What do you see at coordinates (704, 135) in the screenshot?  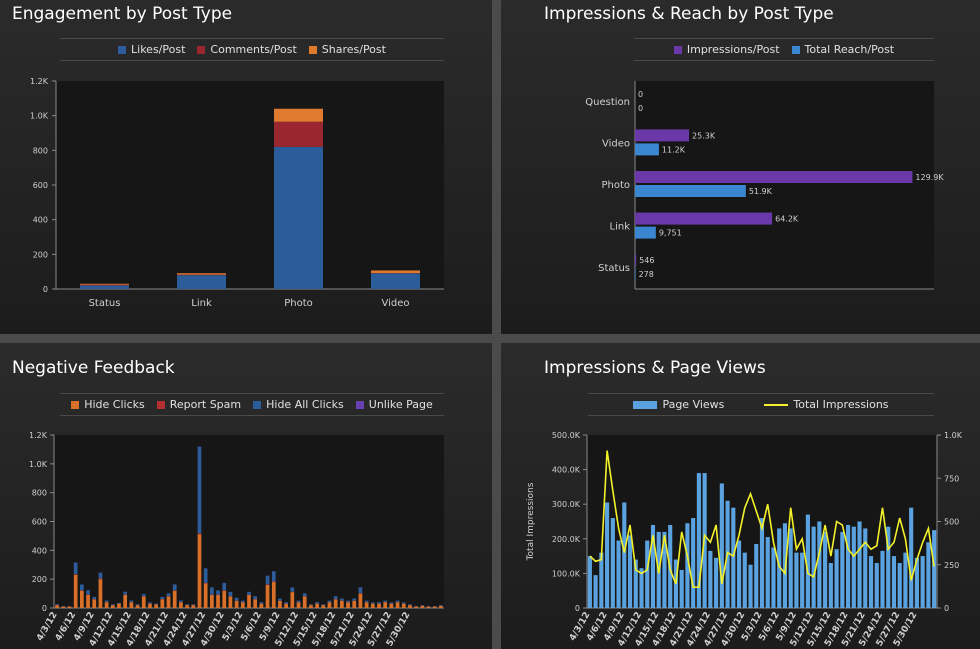 I see `data-label: 25.3K` at bounding box center [704, 135].